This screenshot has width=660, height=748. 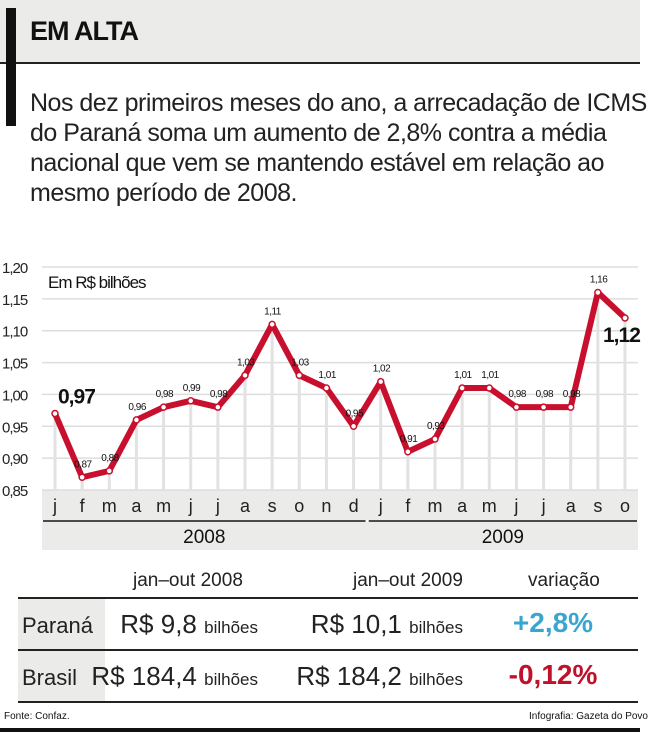 What do you see at coordinates (621, 335) in the screenshot?
I see `data-label: 1,12` at bounding box center [621, 335].